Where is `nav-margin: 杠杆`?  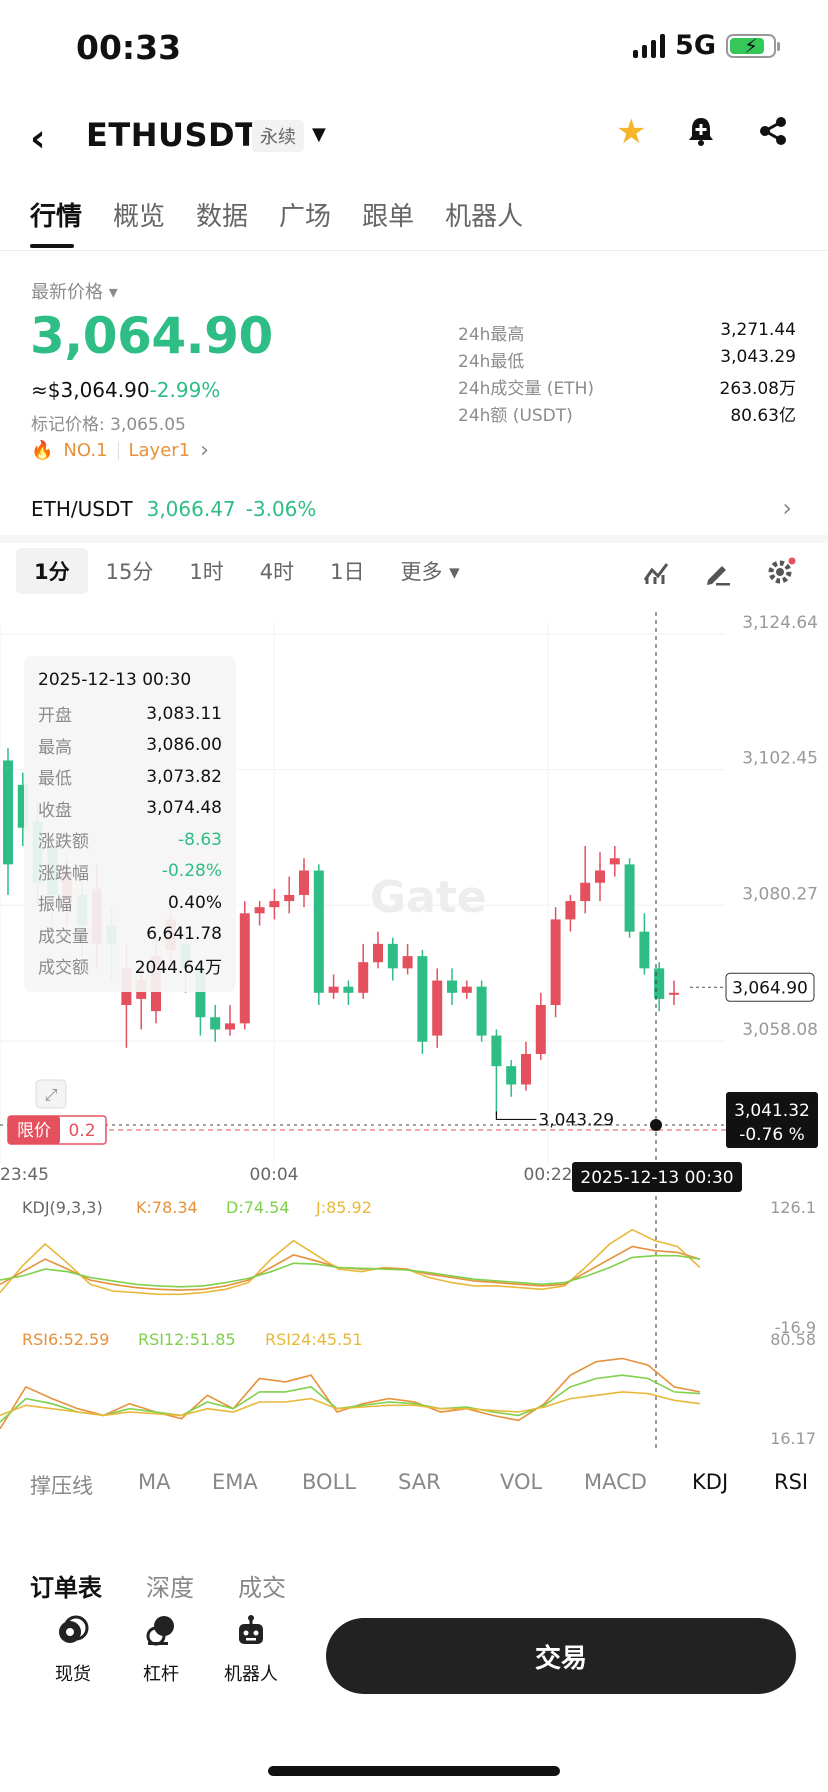 nav-margin: 杠杆 is located at coordinates (161, 1650).